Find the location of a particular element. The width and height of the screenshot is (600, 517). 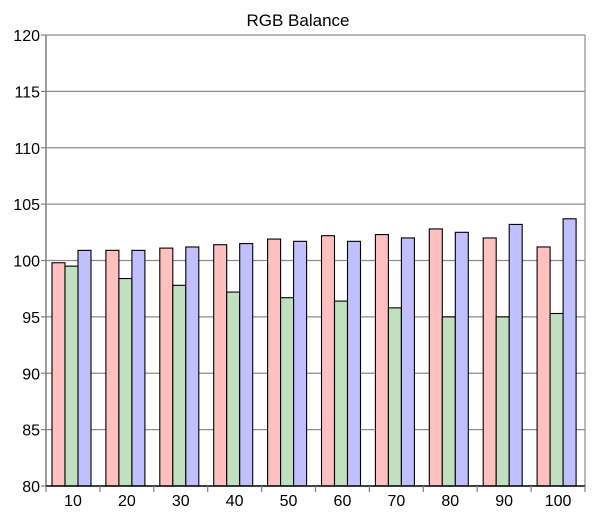

y-tick-label: 110 is located at coordinates (27, 149).